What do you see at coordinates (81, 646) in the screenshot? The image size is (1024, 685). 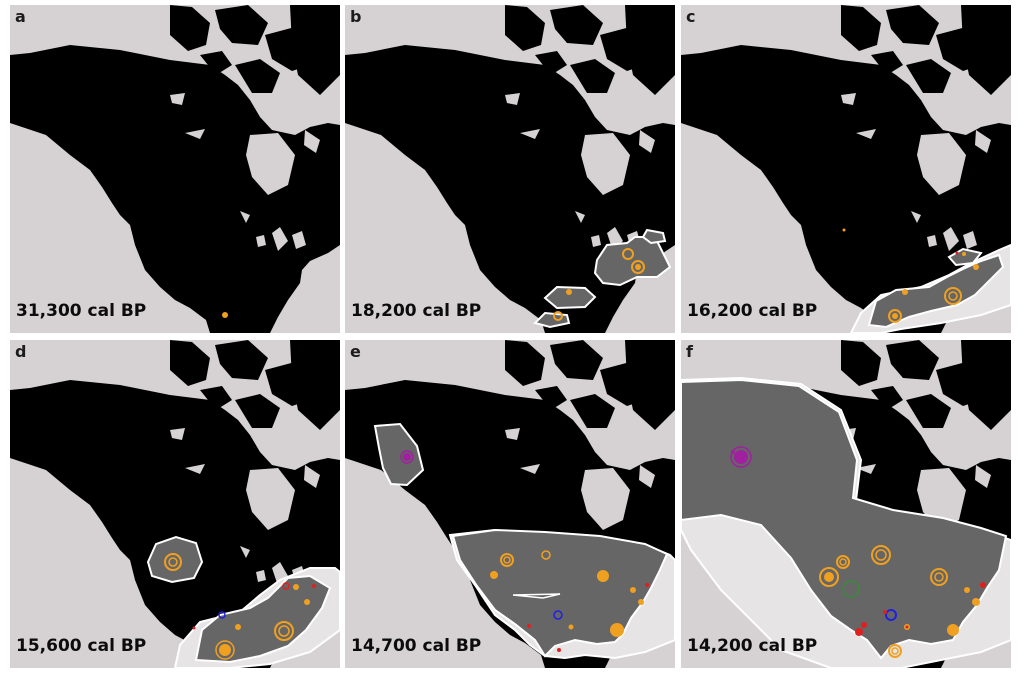 I see `date-label: 15,600 cal BP` at bounding box center [81, 646].